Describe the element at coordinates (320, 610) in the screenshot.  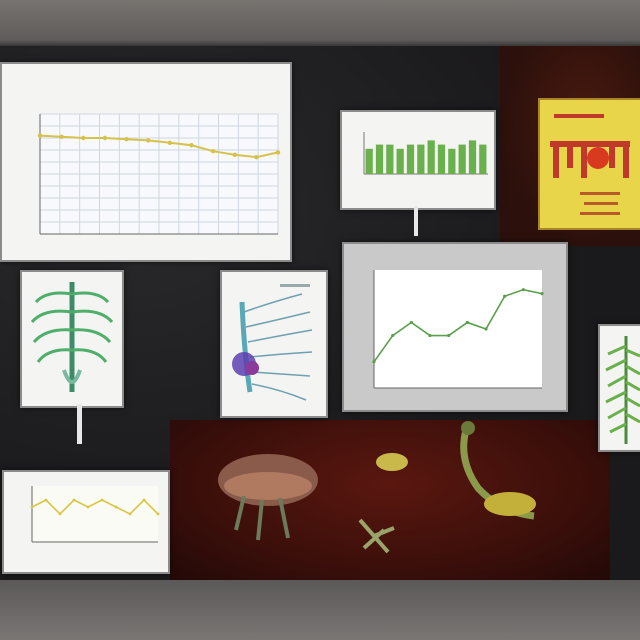
I see `floor-strip` at that location.